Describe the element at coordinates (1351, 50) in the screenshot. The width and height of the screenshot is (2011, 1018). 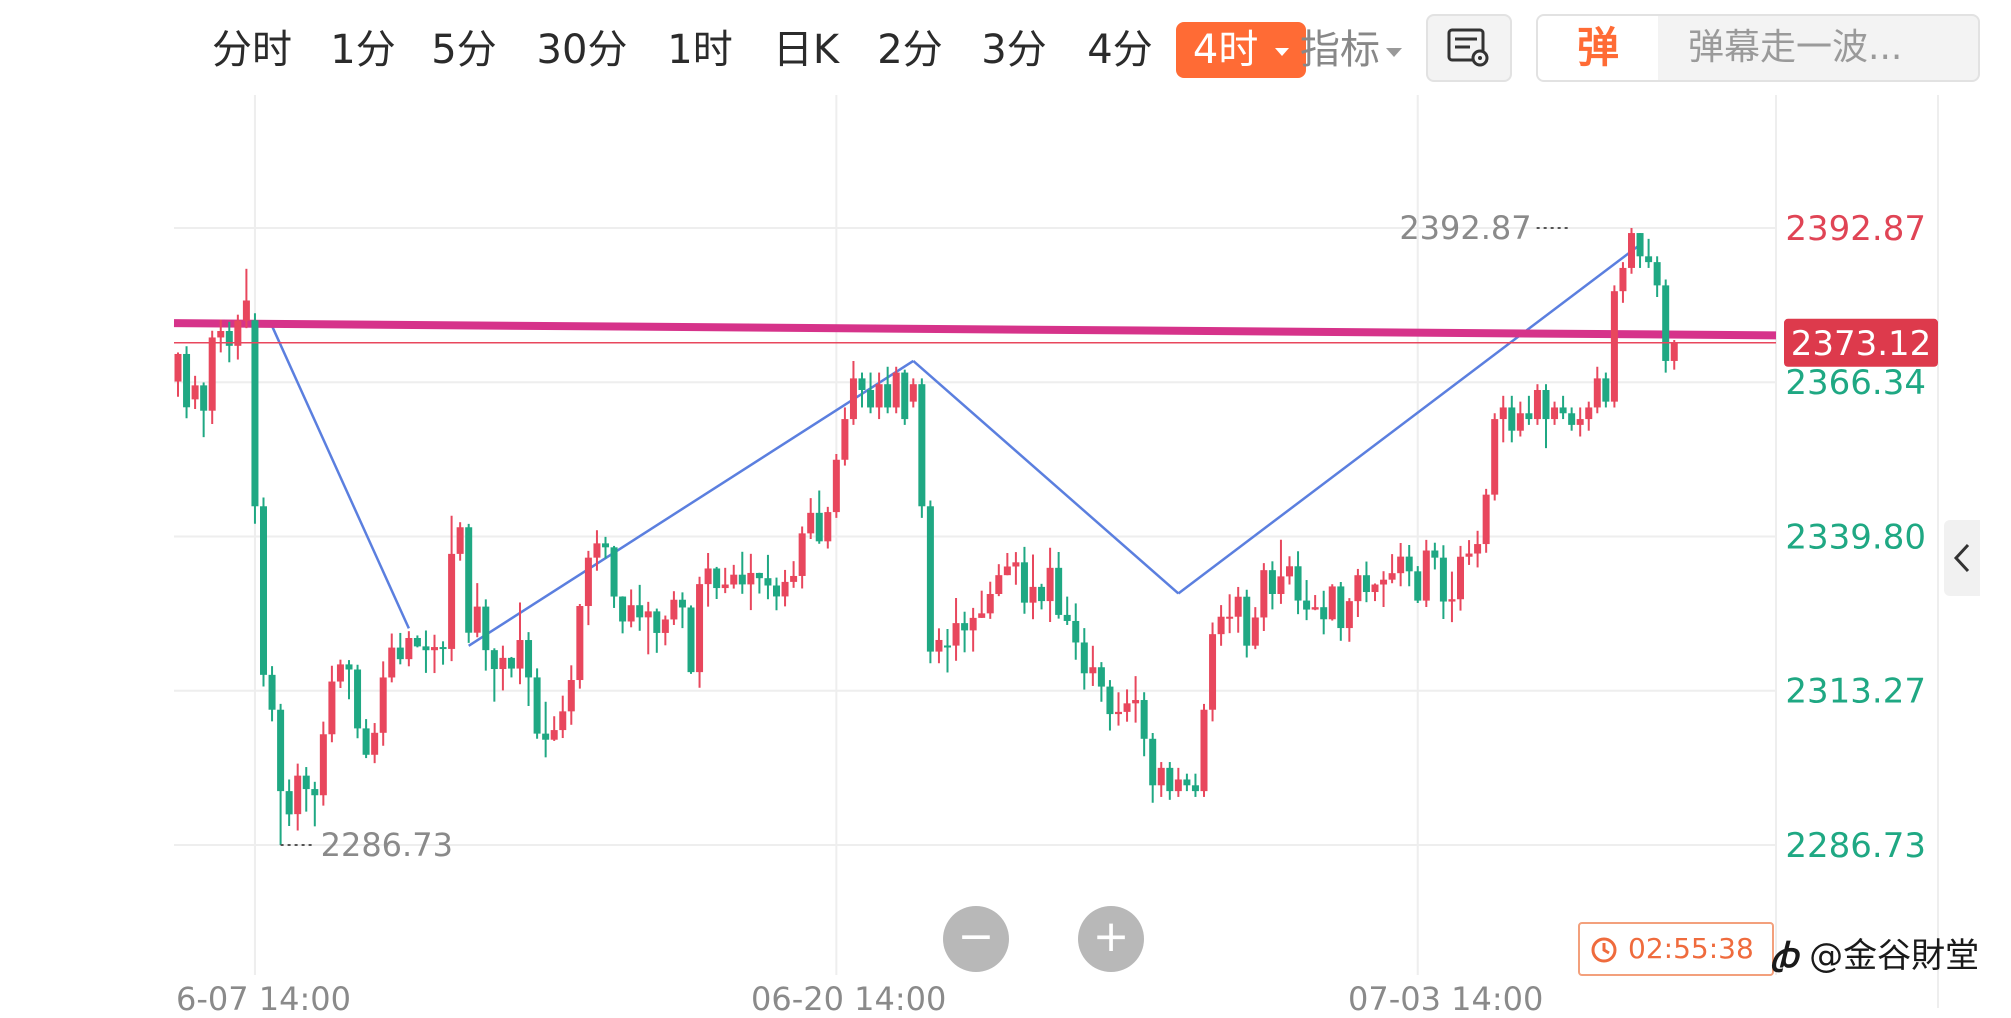
I see `indicator-dropdown: 指标` at that location.